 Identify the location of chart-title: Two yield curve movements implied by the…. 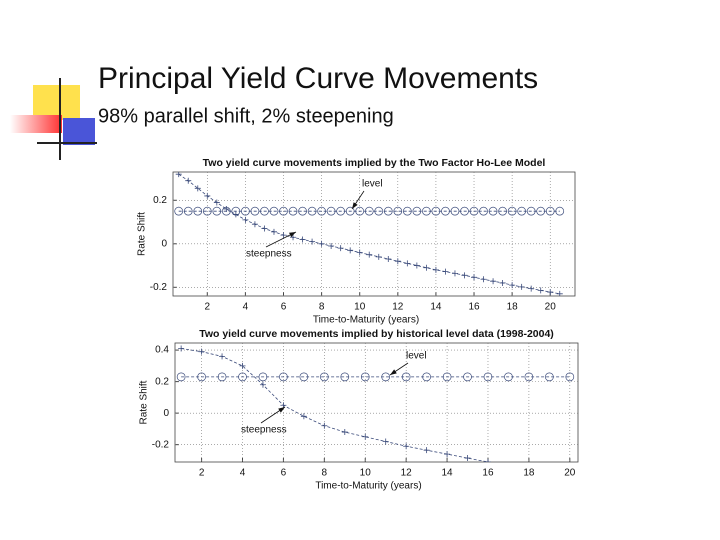
(374, 163).